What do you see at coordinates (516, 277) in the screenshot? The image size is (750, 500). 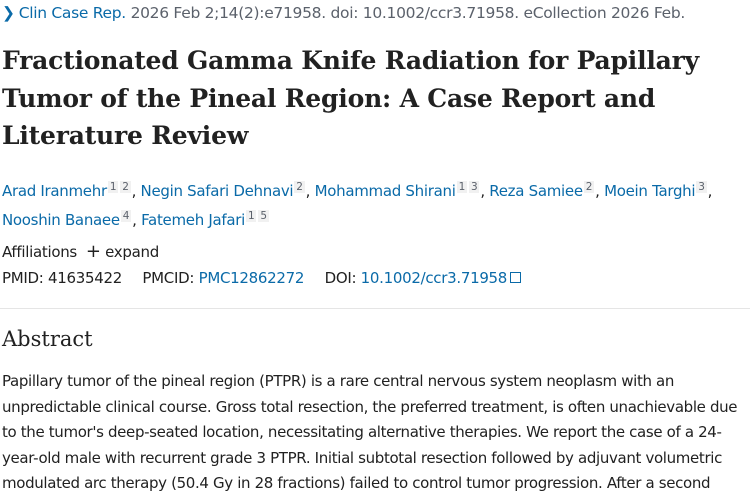 I see `external-link-icon` at bounding box center [516, 277].